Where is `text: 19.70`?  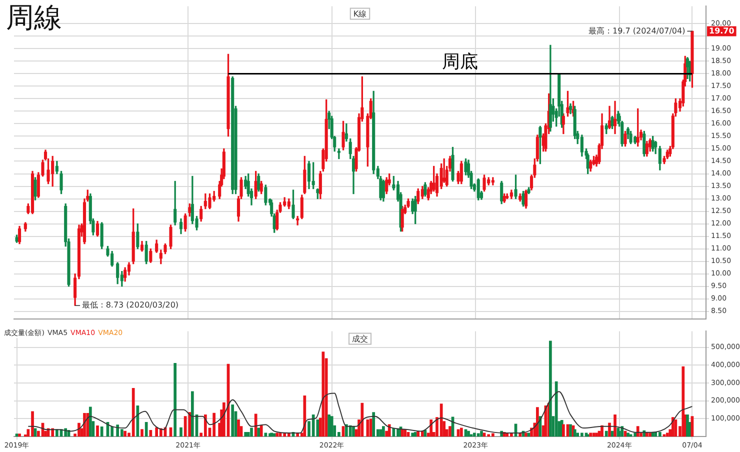
text: 19.70 is located at coordinates (722, 31).